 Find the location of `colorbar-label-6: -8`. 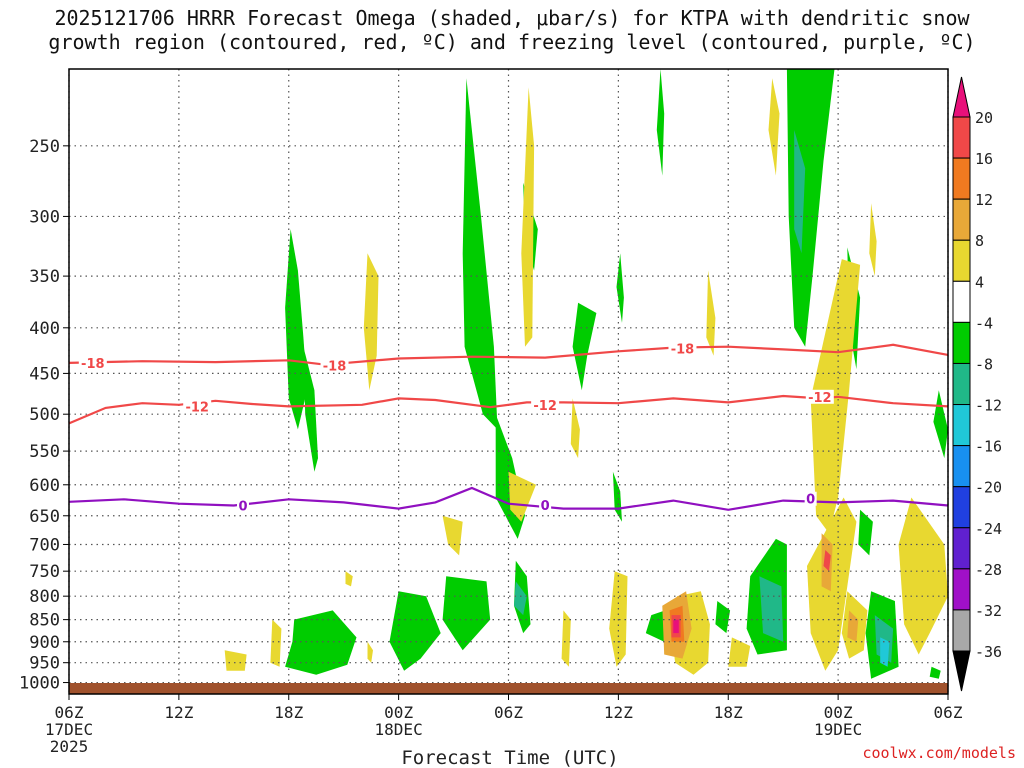

colorbar-label-6: -8 is located at coordinates (984, 364).